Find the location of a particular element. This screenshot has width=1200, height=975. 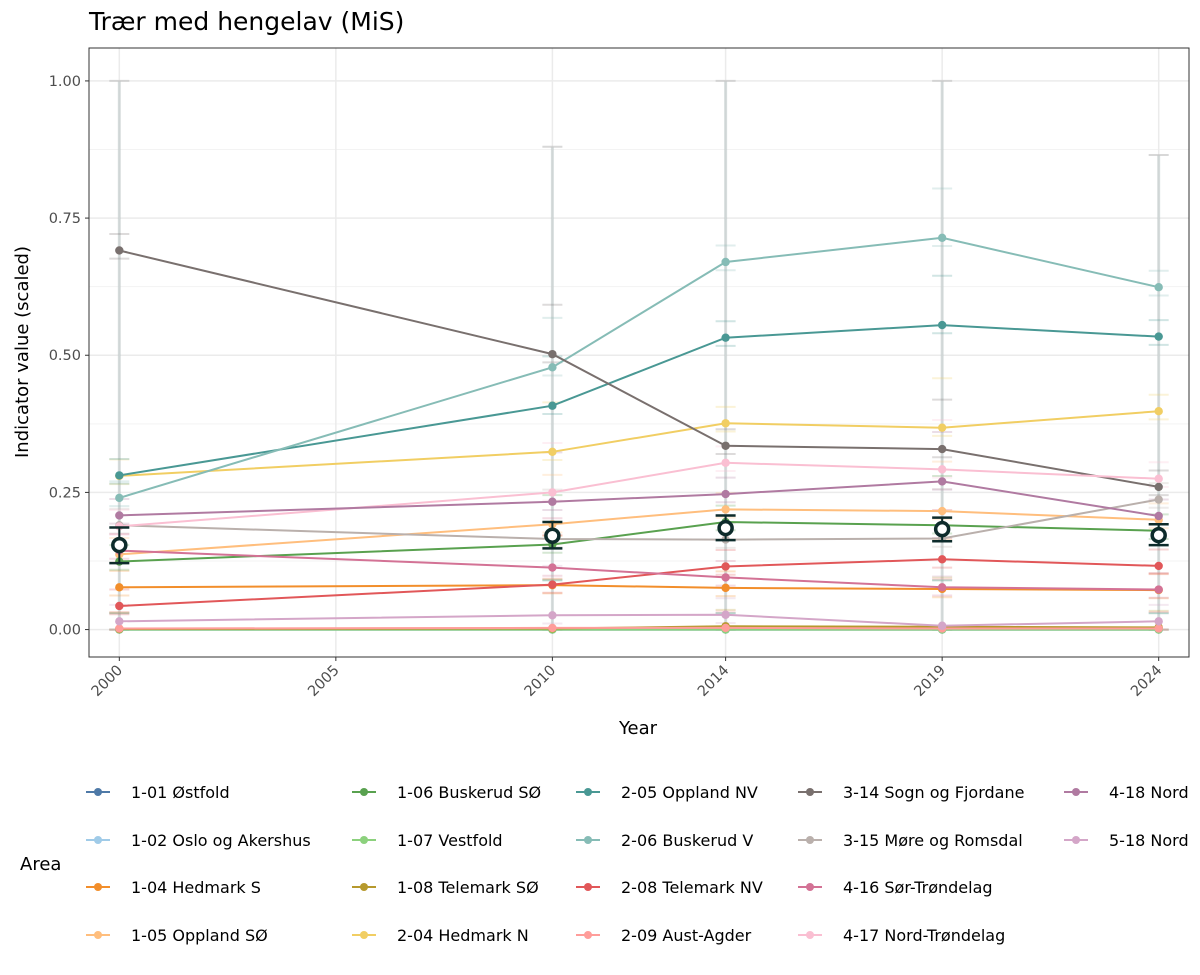

legend-label: 4-17 Nord-Trøndelag is located at coordinates (924, 935).